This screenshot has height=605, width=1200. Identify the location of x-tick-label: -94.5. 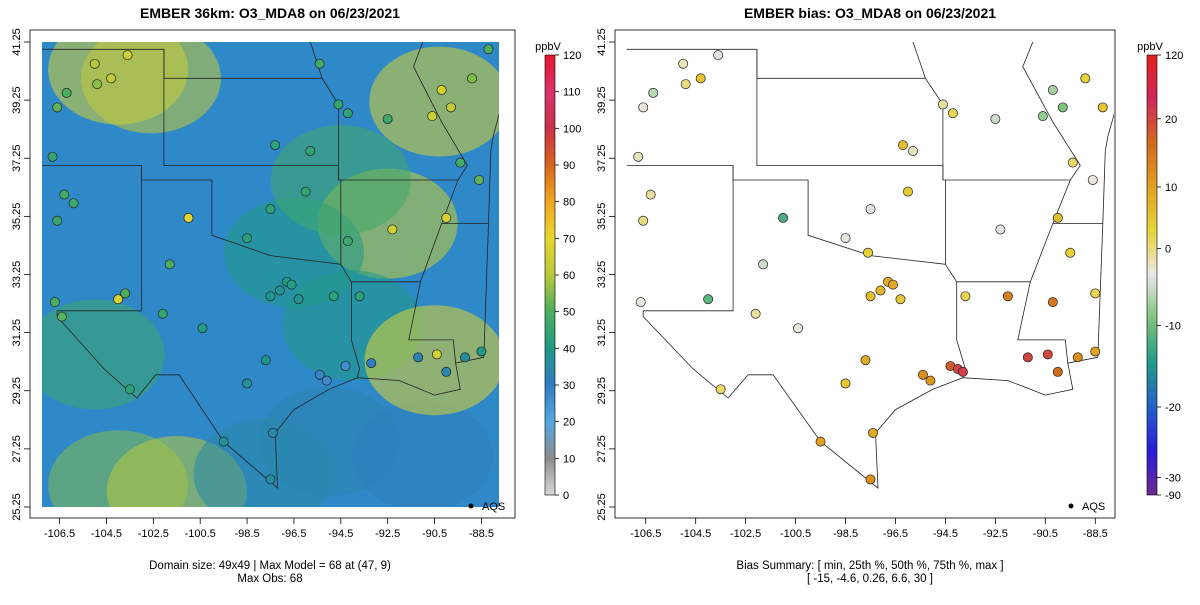
(340, 534).